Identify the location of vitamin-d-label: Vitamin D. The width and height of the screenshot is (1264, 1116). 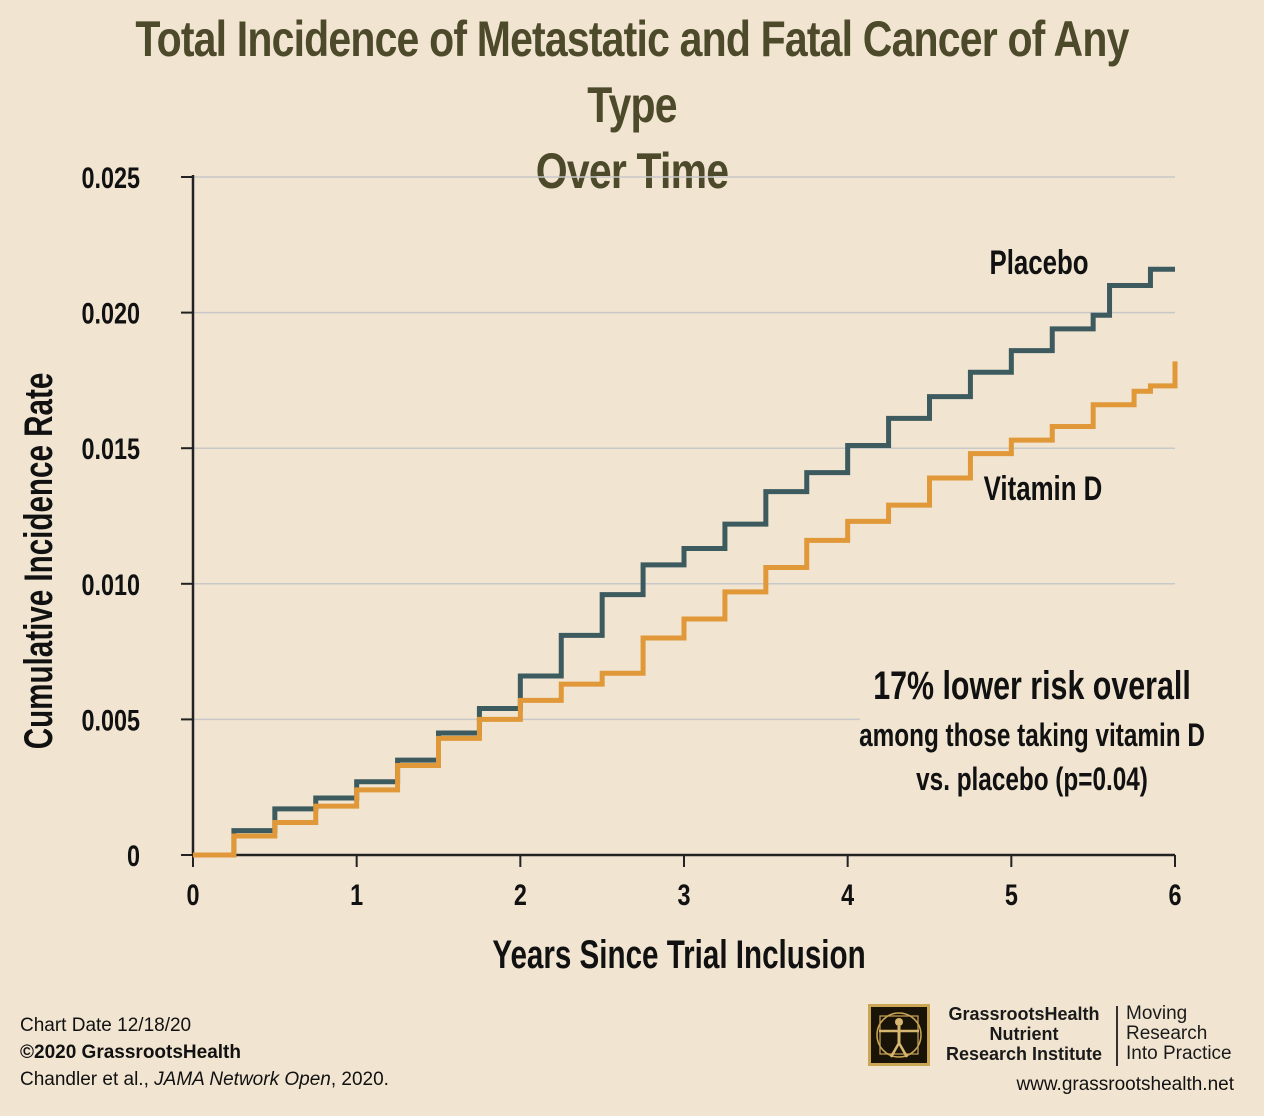
(1043, 489).